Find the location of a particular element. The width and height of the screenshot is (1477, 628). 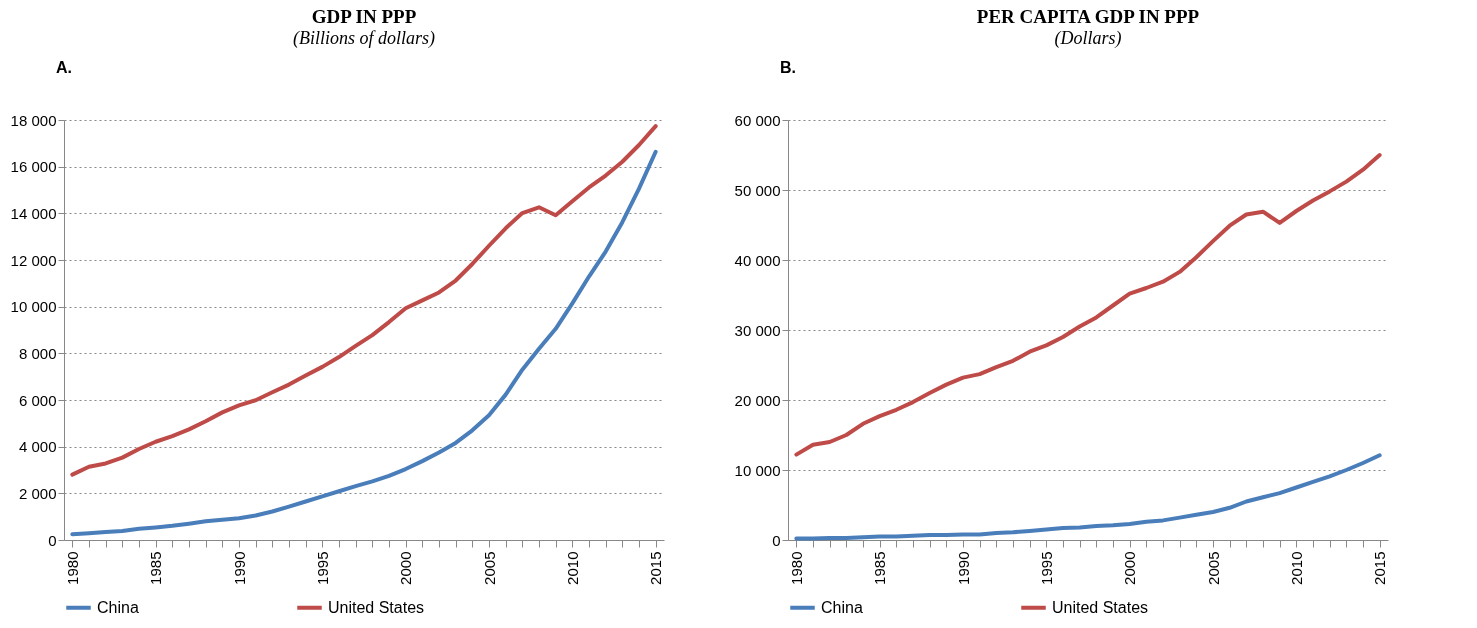

y-tick-label: 8 000 is located at coordinates (37, 353).